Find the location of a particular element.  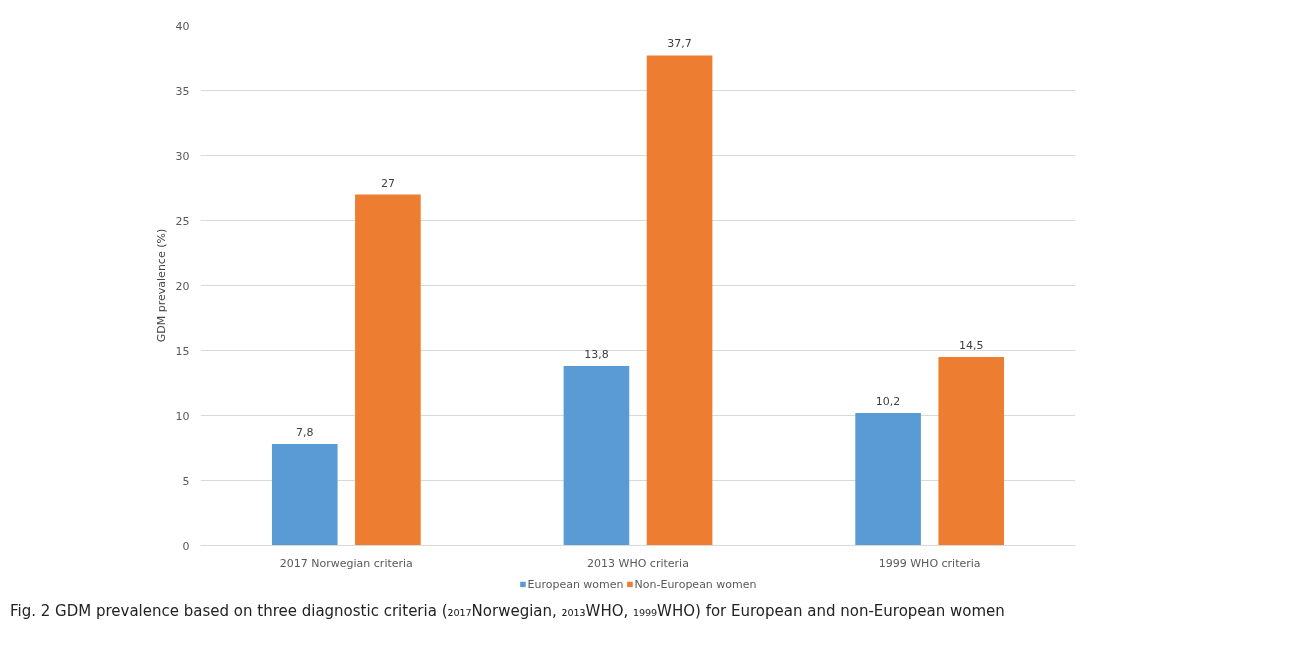

y-tick-label: 30 is located at coordinates (182, 156).